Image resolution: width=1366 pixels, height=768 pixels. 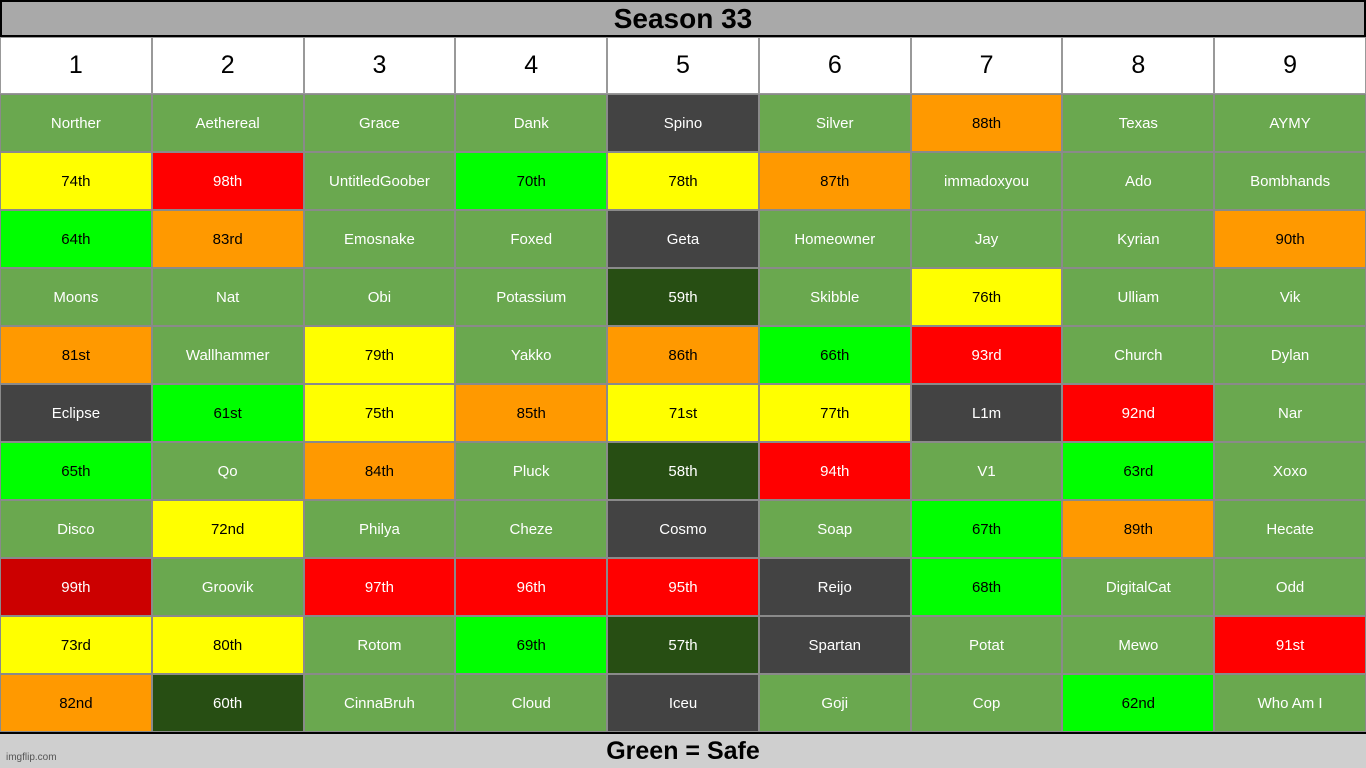 I want to click on grid-cell: DigitalCat, so click(x=1138, y=587).